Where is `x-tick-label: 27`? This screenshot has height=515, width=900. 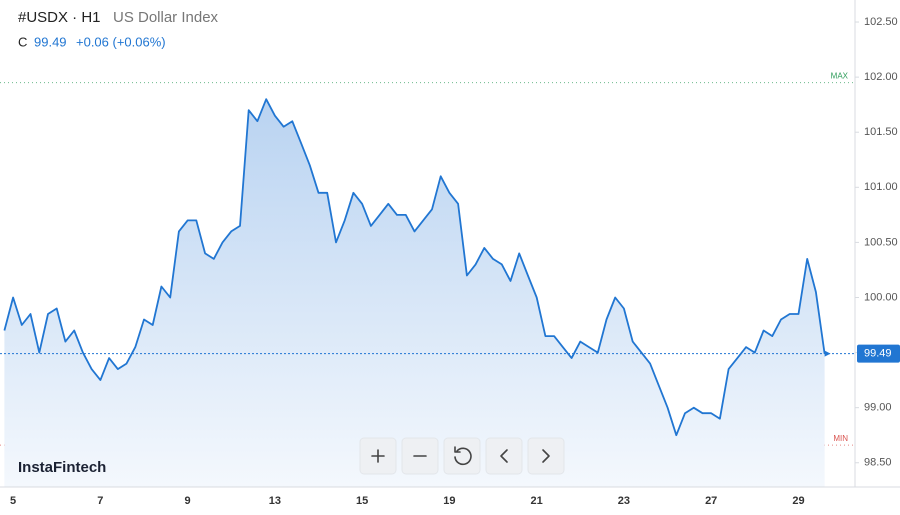
x-tick-label: 27 is located at coordinates (711, 501).